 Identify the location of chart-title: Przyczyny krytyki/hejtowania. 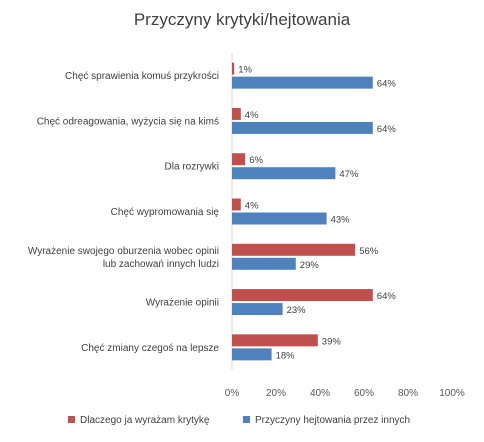
(242, 19).